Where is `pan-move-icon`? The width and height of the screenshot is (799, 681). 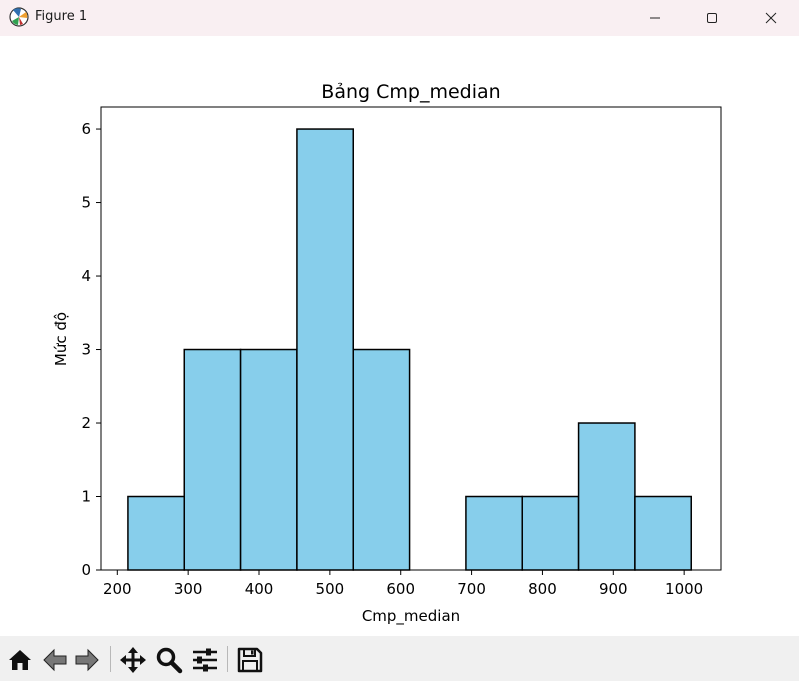
pan-move-icon is located at coordinates (133, 660).